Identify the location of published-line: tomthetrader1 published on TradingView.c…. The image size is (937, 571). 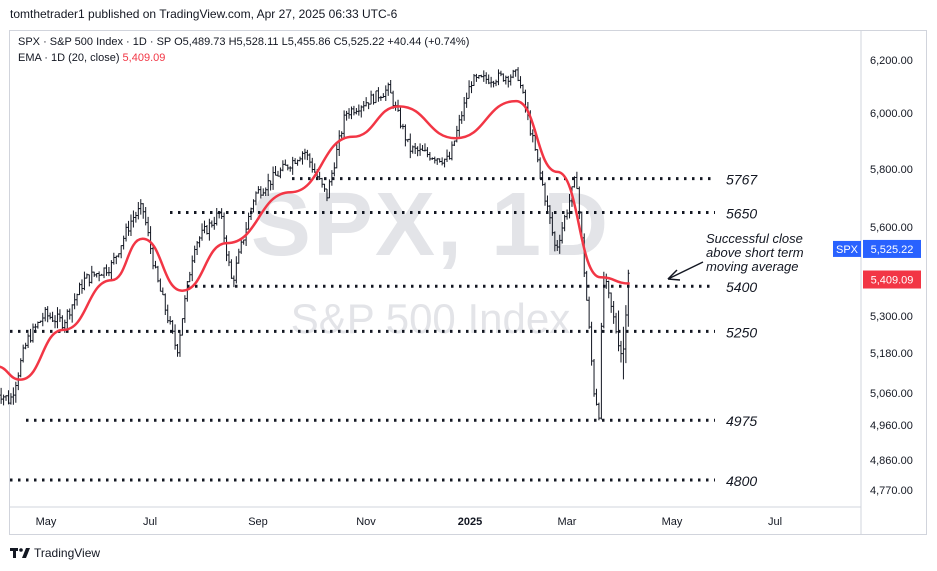
(204, 14).